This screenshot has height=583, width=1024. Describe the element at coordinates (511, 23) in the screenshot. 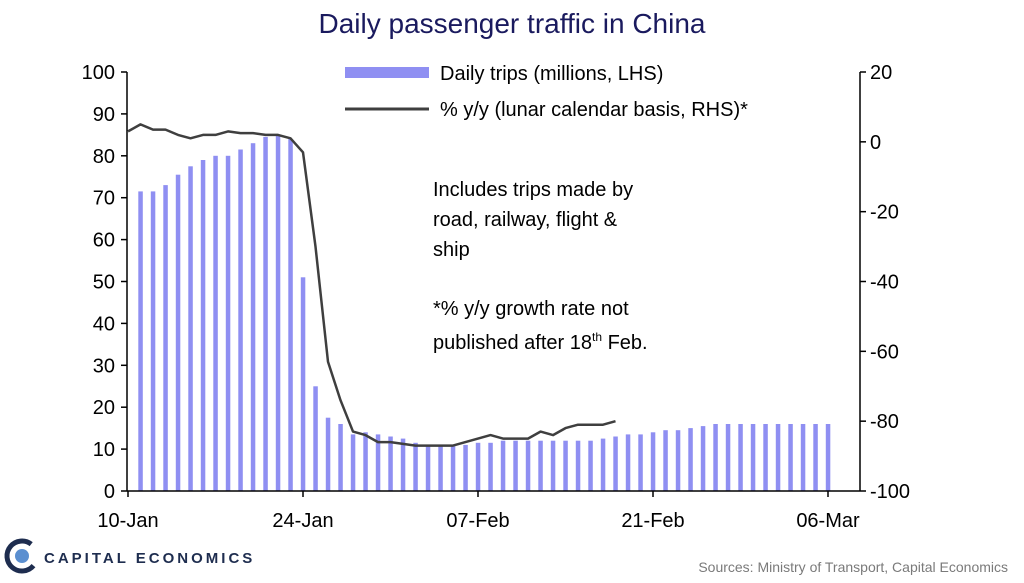

I see `chart-title: Daily passenger traffic in China` at that location.